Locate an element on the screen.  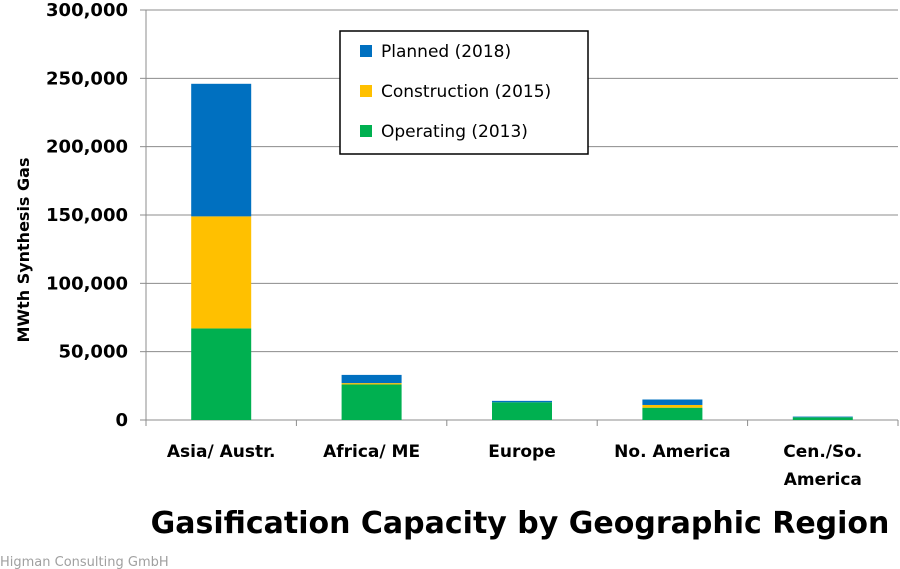
y-tick-label: 0 is located at coordinates (121, 420).